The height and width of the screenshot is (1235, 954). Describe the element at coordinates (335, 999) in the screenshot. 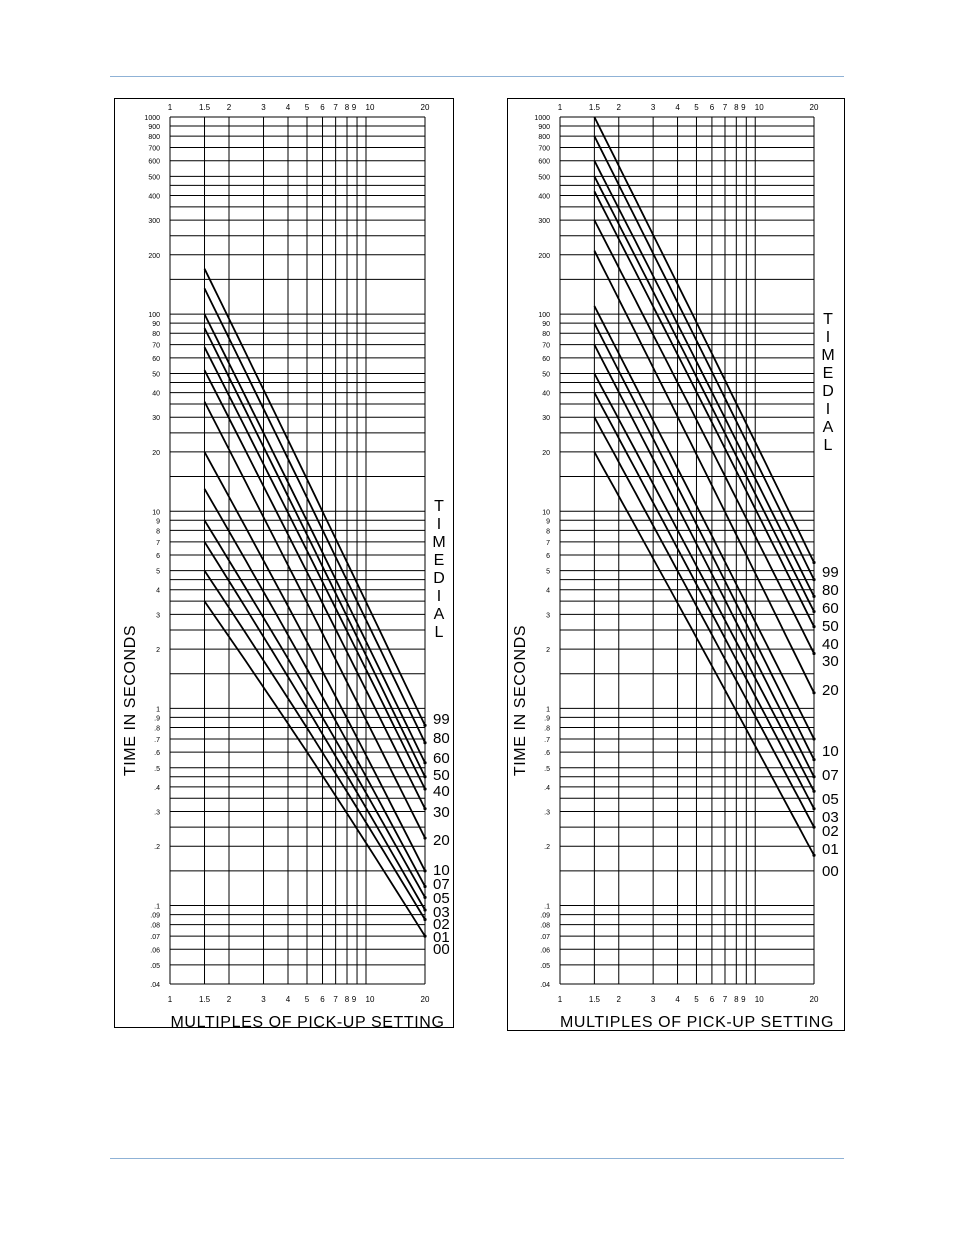

I see `x-tick-label-bottom: 7` at that location.